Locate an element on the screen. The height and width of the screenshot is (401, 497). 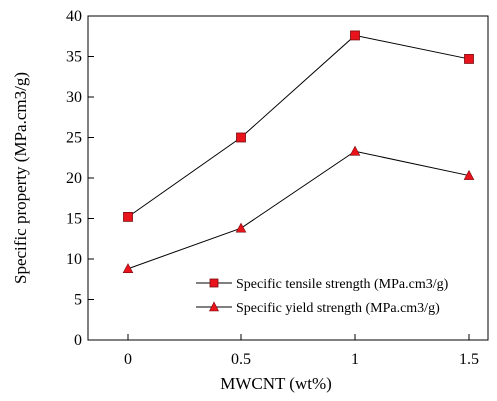
x-tick-label: 1 is located at coordinates (355, 359).